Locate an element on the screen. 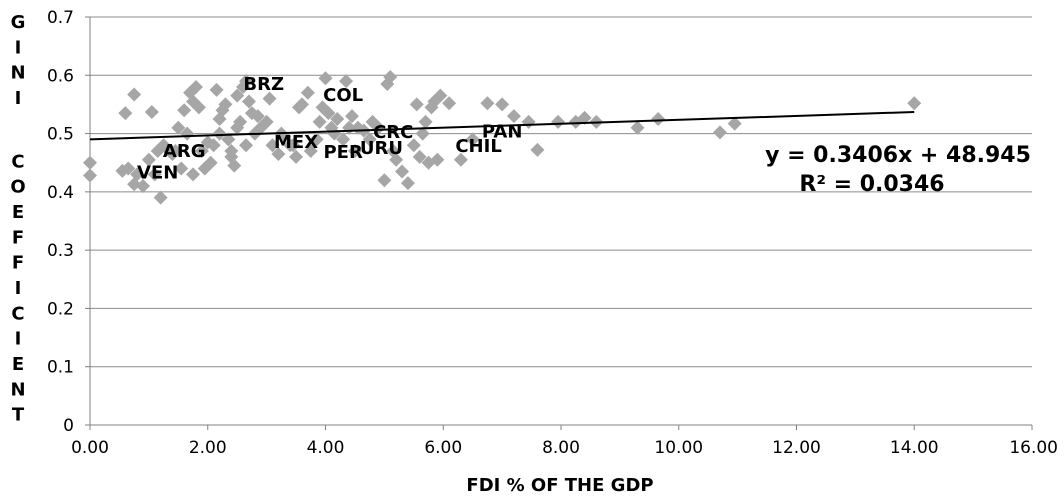 Image resolution: width=1064 pixels, height=503 pixels. y-tick-label: 0.3 is located at coordinates (60, 251).